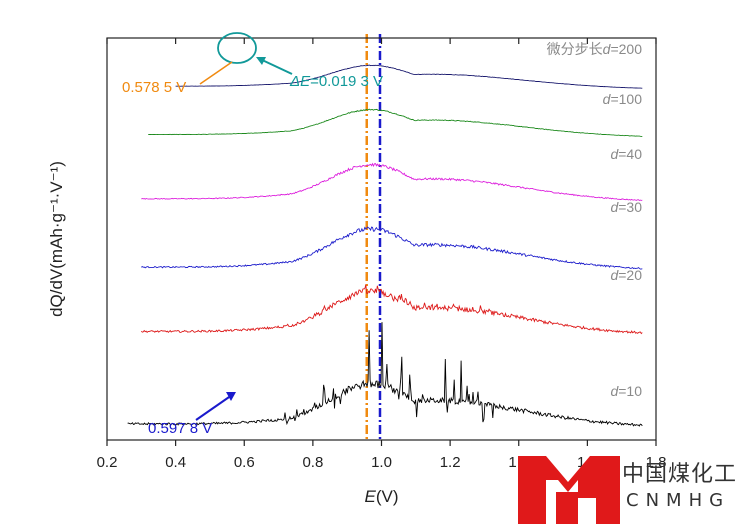 This screenshot has width=748, height=526. Describe the element at coordinates (392, 248) in the screenshot. I see `curve-d=30` at that location.